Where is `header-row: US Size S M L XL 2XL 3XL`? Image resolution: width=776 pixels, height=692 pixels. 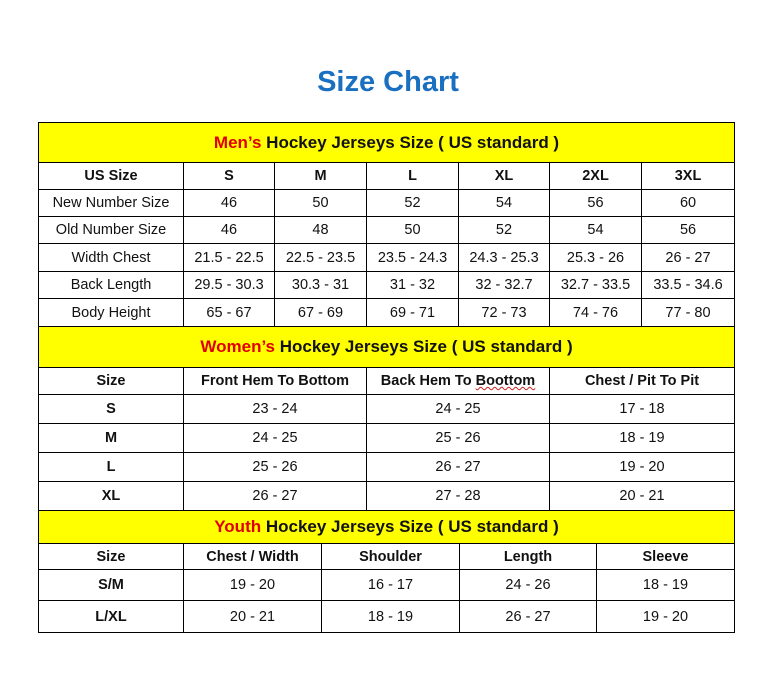 header-row: US Size S M L XL 2XL 3XL is located at coordinates (387, 176).